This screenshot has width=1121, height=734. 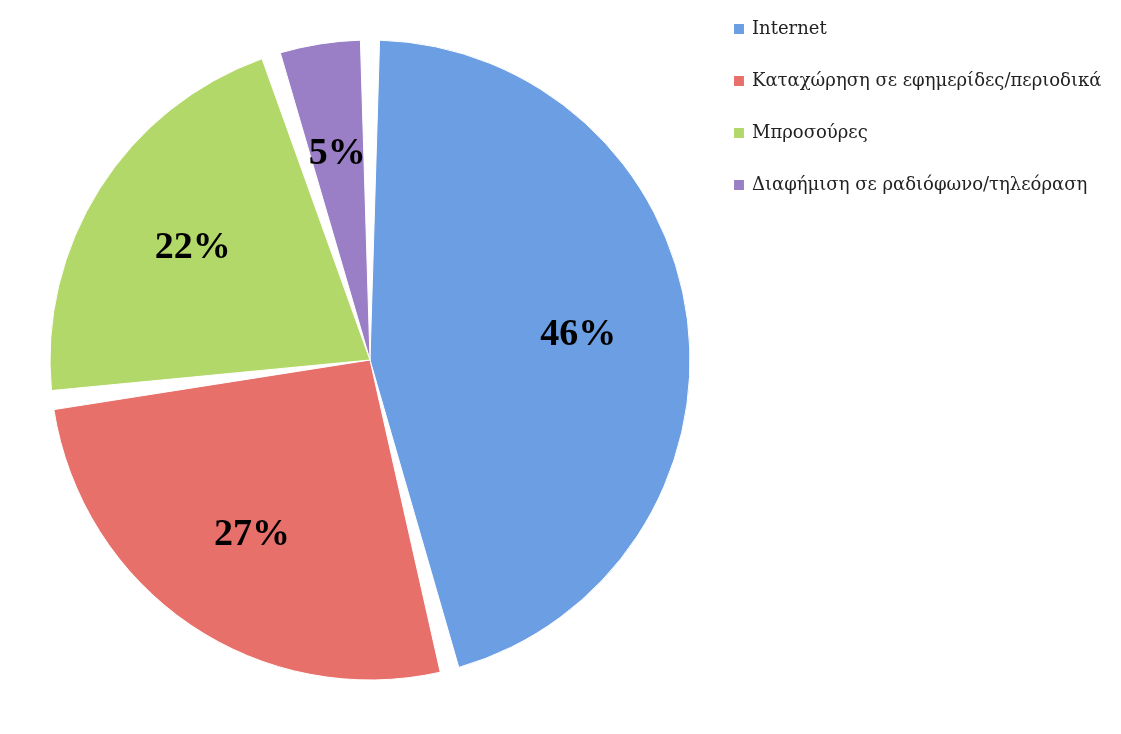 What do you see at coordinates (927, 79) in the screenshot?
I see `legend-label: Καταχώρηση σε εφημερίδες/περιοδικά` at bounding box center [927, 79].